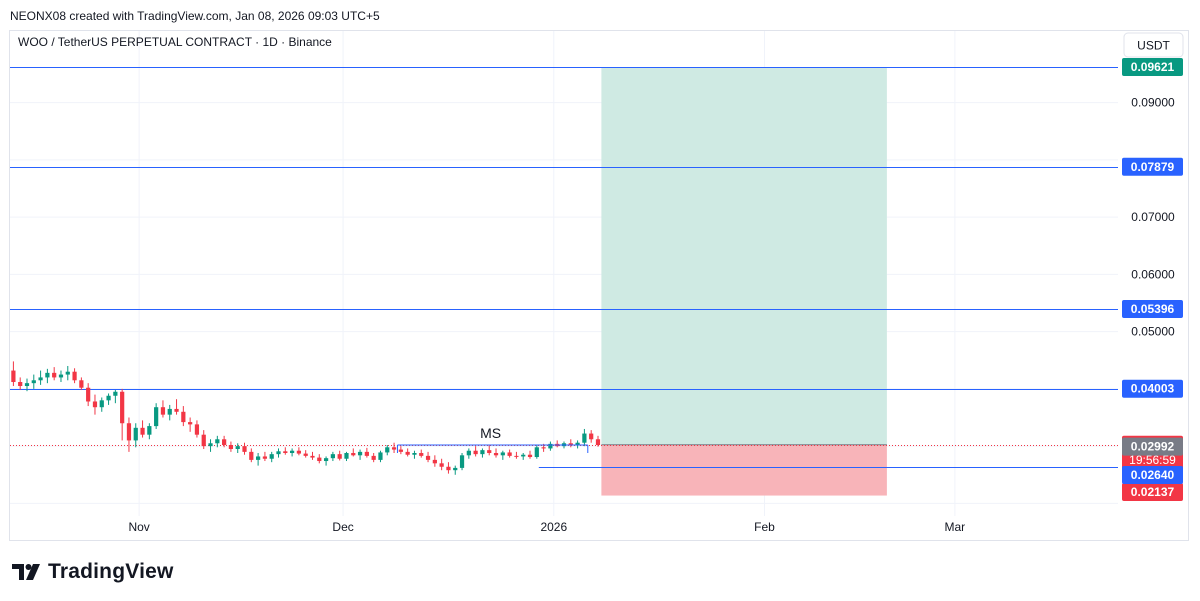 This screenshot has width=1200, height=601. I want to click on tradingview-logo-icon, so click(26, 572).